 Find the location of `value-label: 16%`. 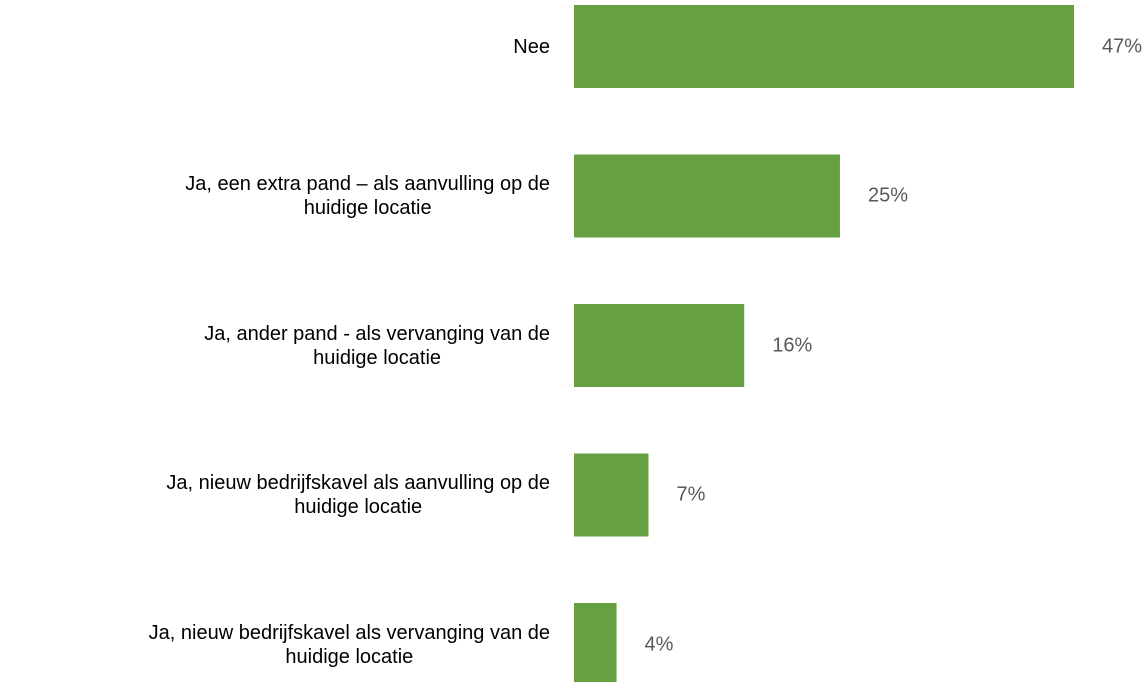

value-label: 16% is located at coordinates (792, 345).